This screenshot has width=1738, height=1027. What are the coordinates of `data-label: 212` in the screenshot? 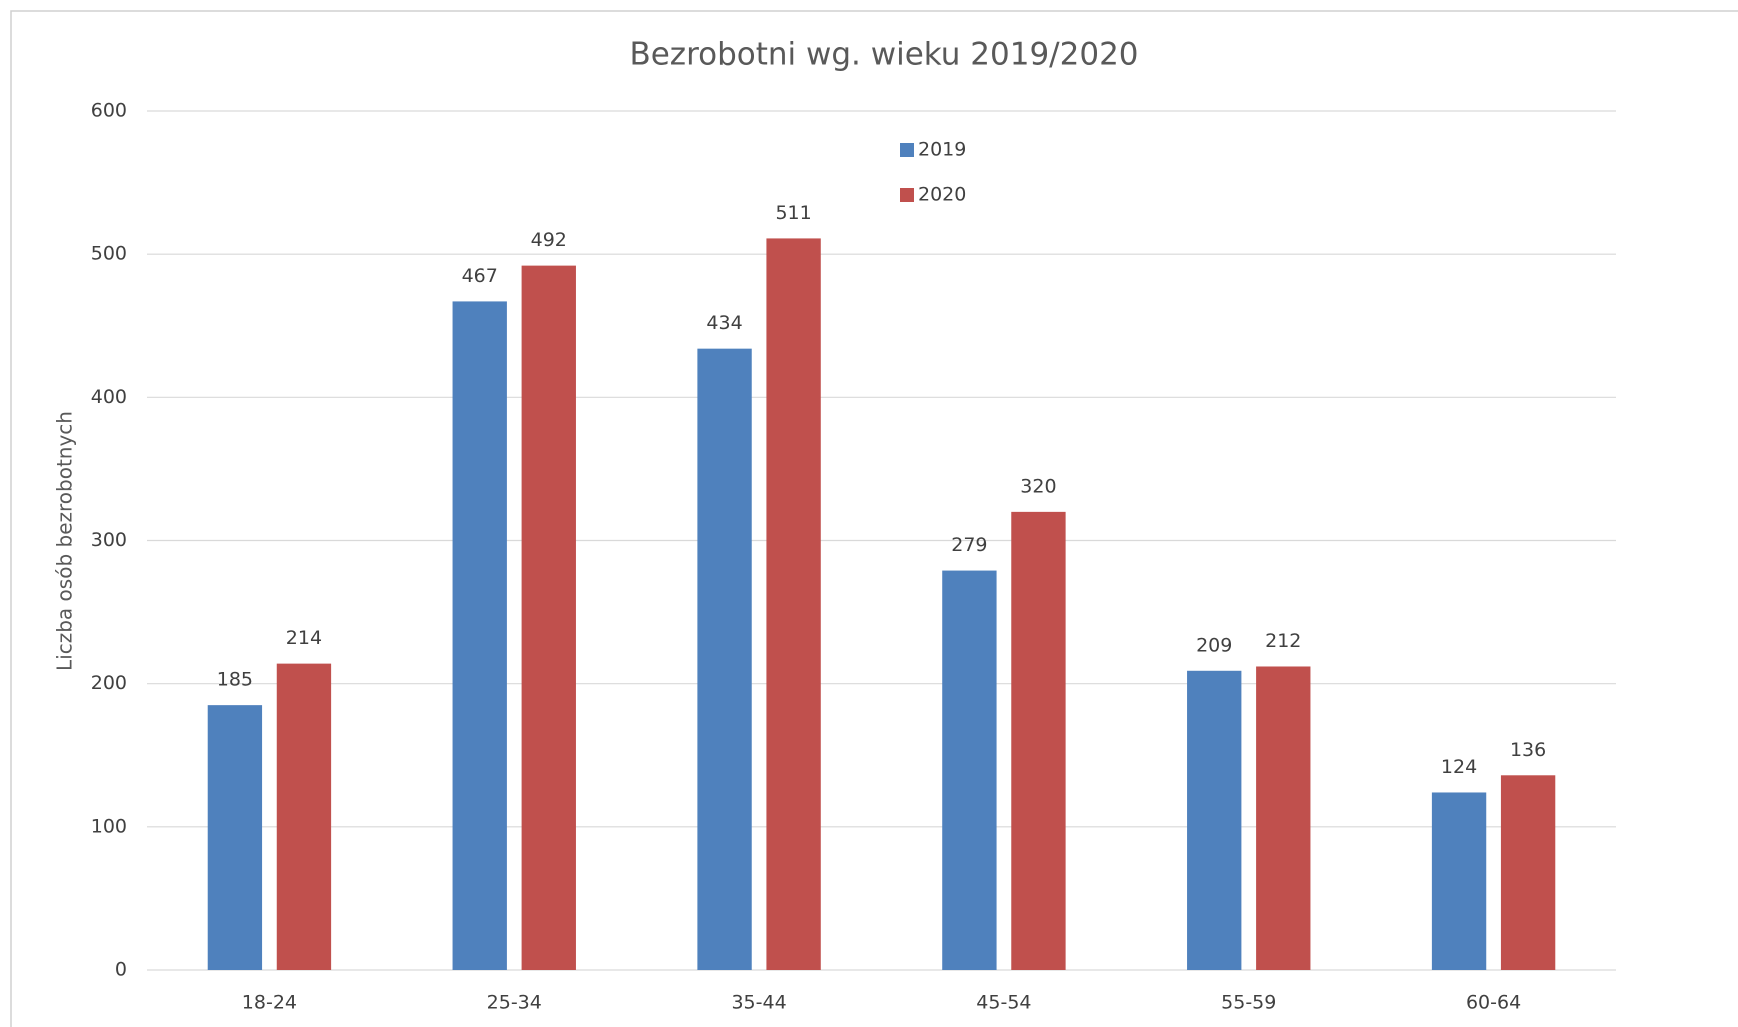 It's located at (1283, 641).